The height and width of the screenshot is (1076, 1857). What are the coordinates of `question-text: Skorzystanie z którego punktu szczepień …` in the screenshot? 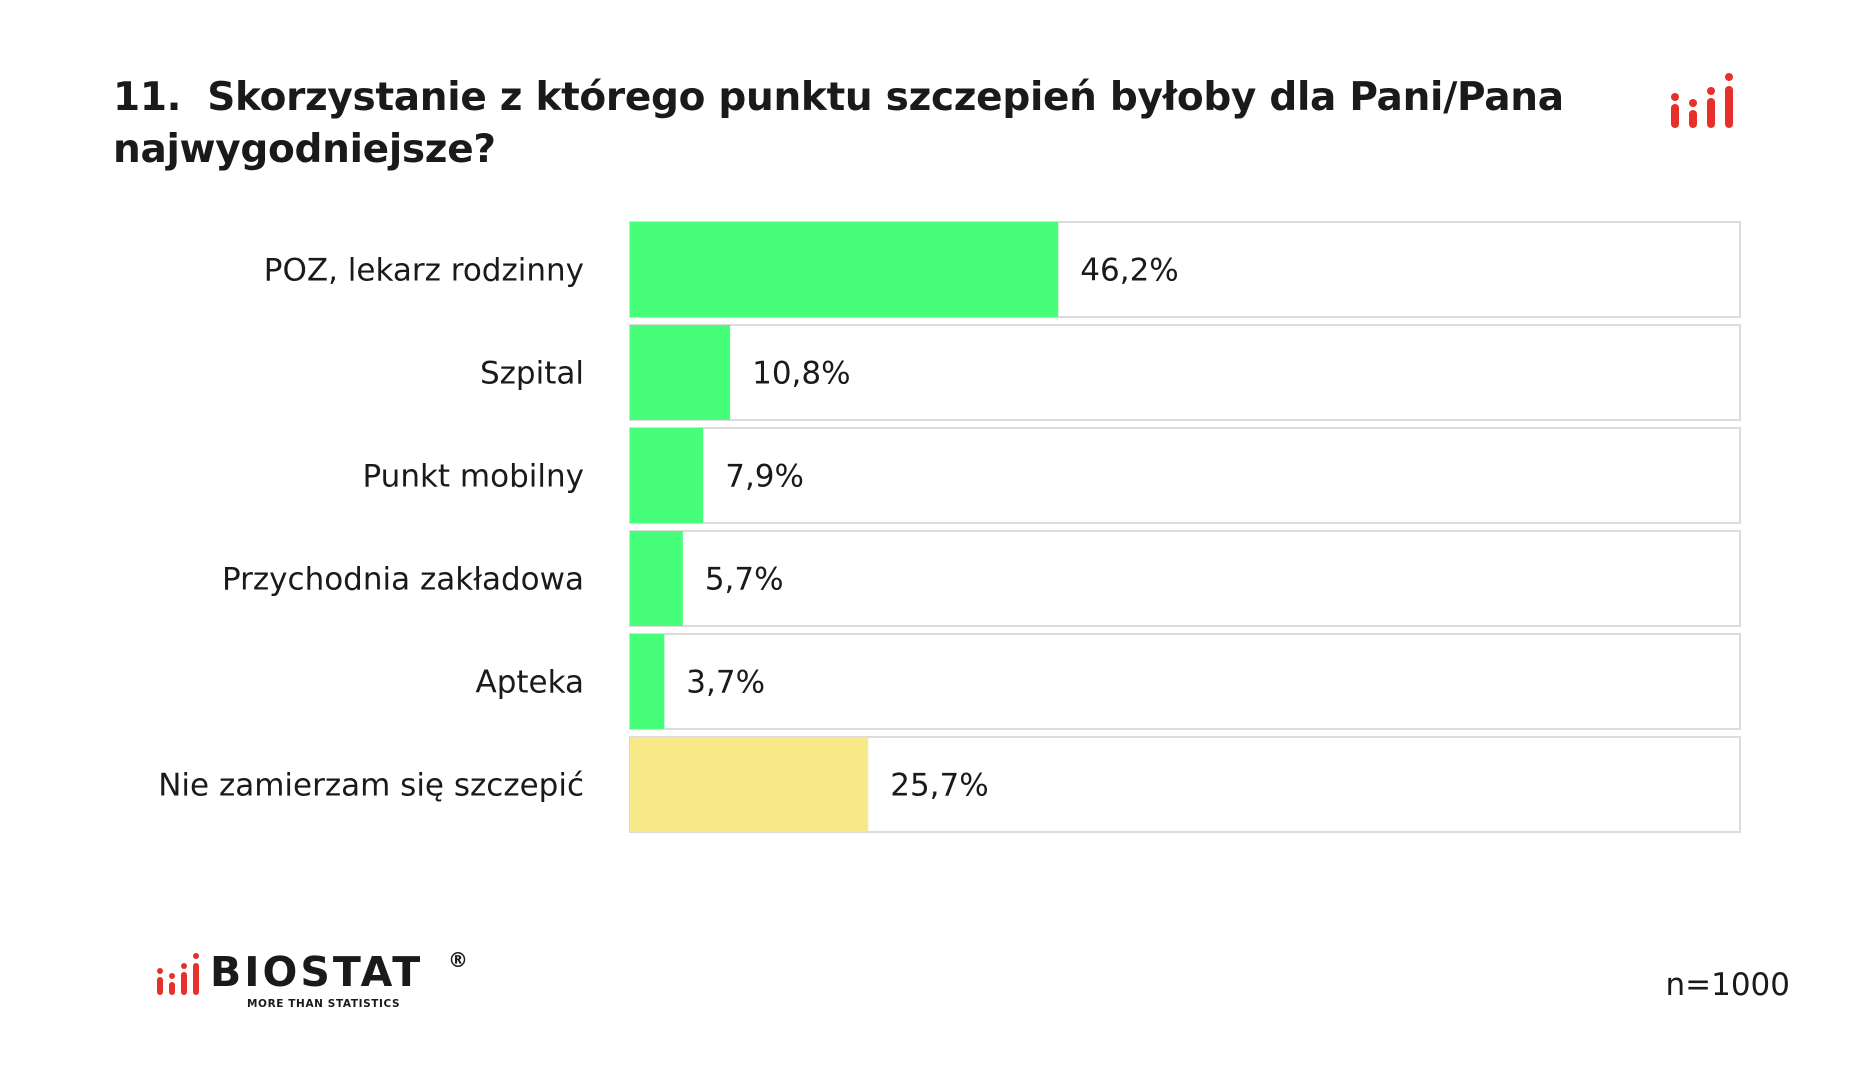 It's located at (838, 123).